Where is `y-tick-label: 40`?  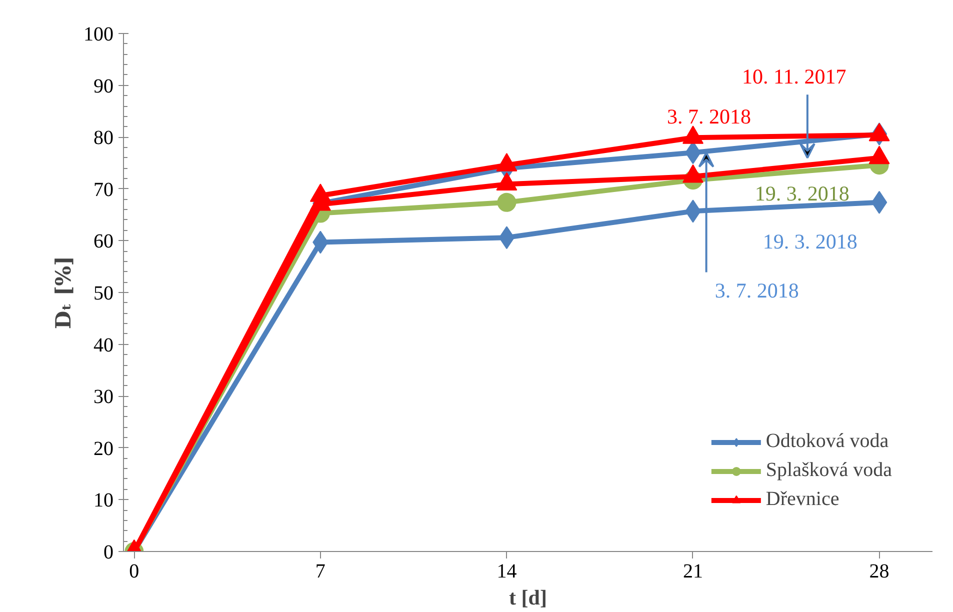 y-tick-label: 40 is located at coordinates (104, 345).